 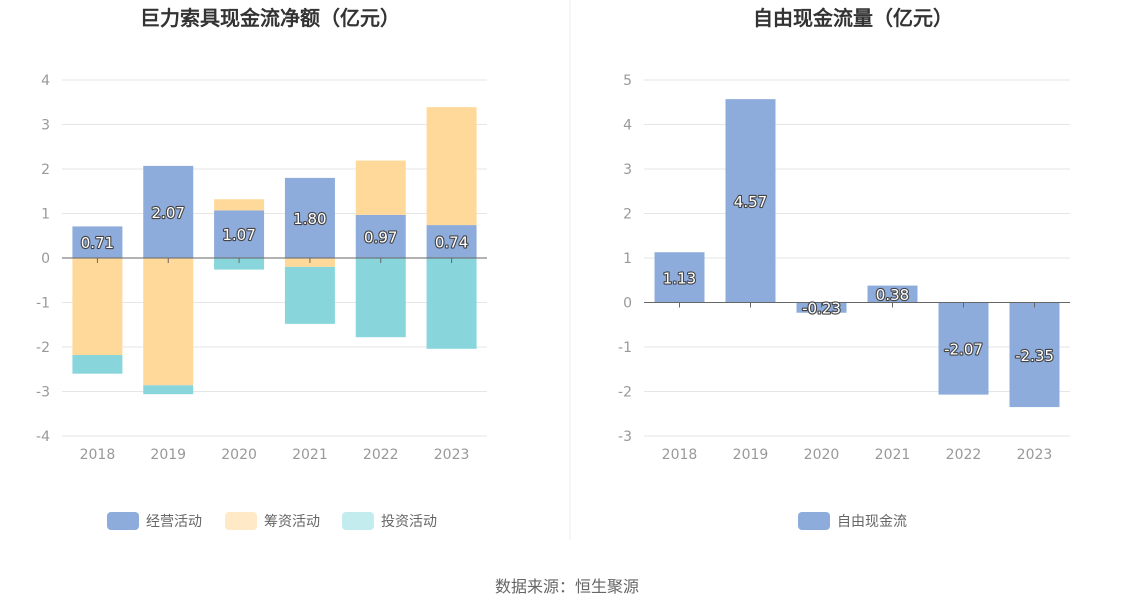 I want to click on right-x-tick-labels: 2018 2019 2020 2021 2022 2023, so click(x=857, y=455).